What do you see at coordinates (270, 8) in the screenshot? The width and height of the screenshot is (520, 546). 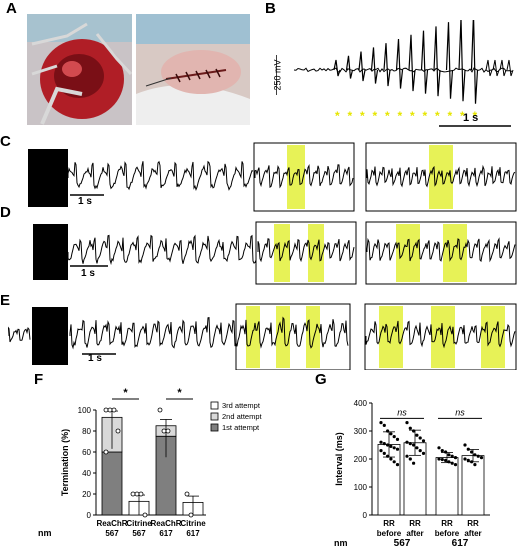 I see `panel-label-b: B` at bounding box center [270, 8].